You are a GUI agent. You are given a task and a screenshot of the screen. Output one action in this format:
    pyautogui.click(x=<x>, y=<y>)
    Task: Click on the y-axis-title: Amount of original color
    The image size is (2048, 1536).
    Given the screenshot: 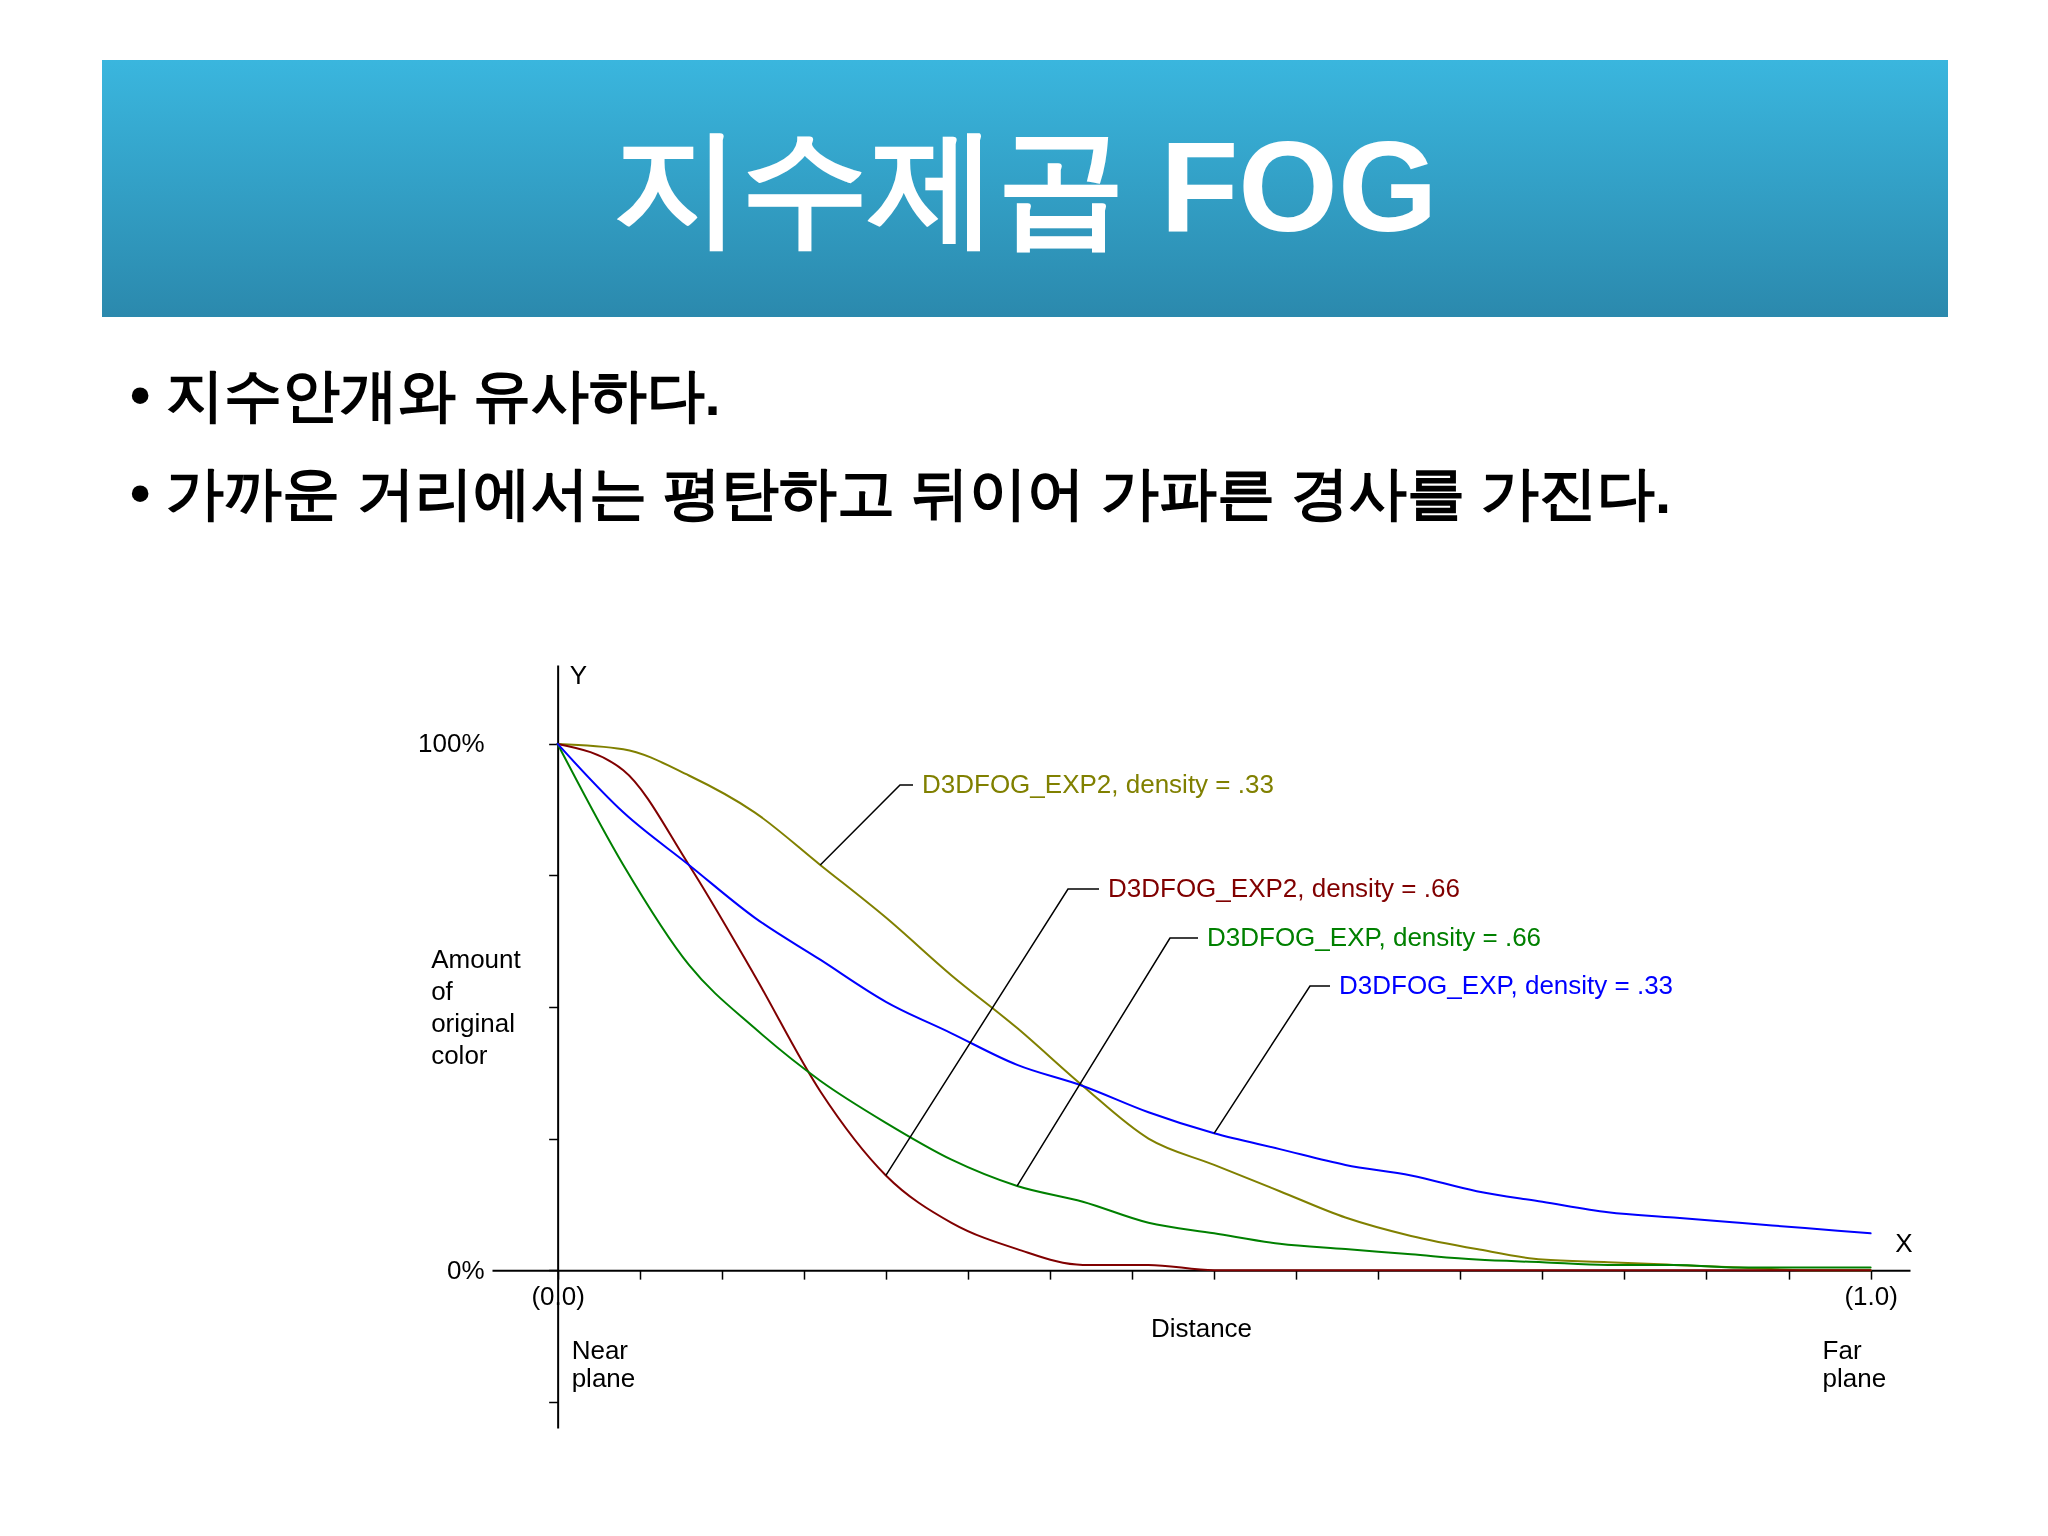 What is the action you would take?
    pyautogui.click(x=476, y=1006)
    